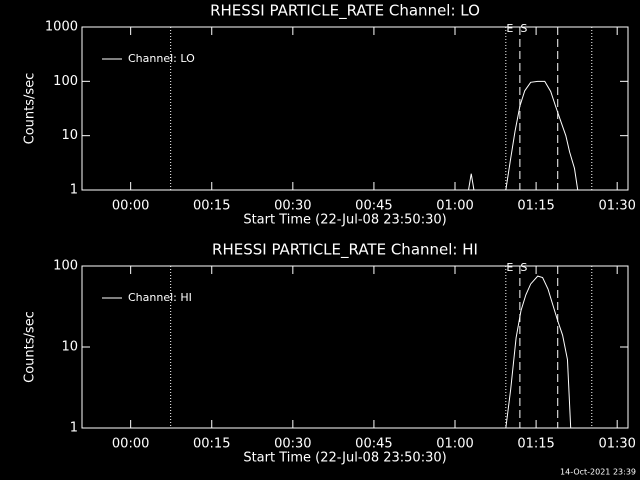  Describe the element at coordinates (160, 297) in the screenshot. I see `legend-label: Channel: HI` at that location.